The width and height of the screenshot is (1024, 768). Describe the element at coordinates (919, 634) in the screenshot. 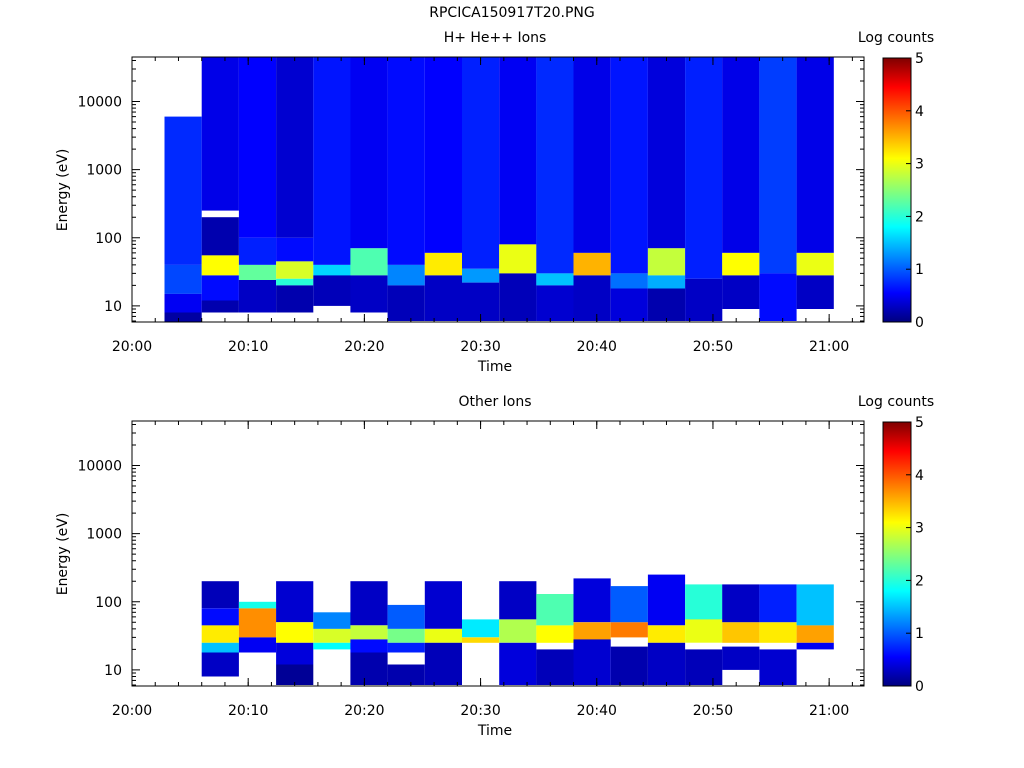

I see `colorbar-tick-label: 1` at that location.